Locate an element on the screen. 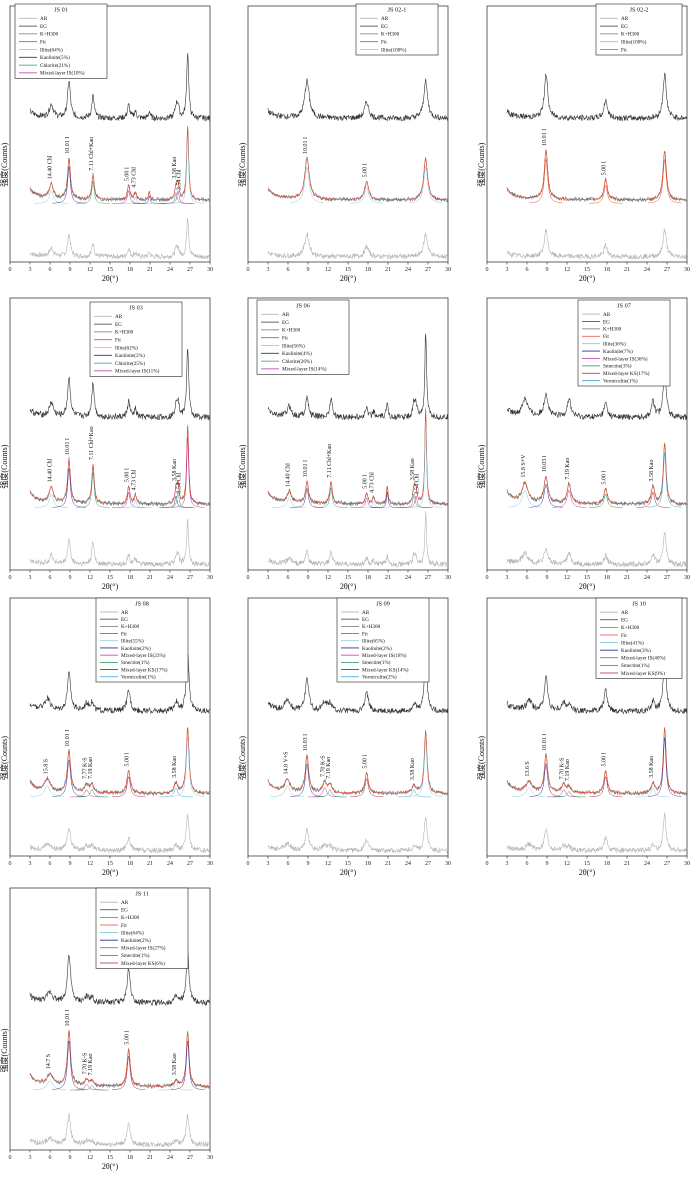 The height and width of the screenshot is (1183, 700). legend-entry: Mixed-layer IS(27%) is located at coordinates (143, 948).